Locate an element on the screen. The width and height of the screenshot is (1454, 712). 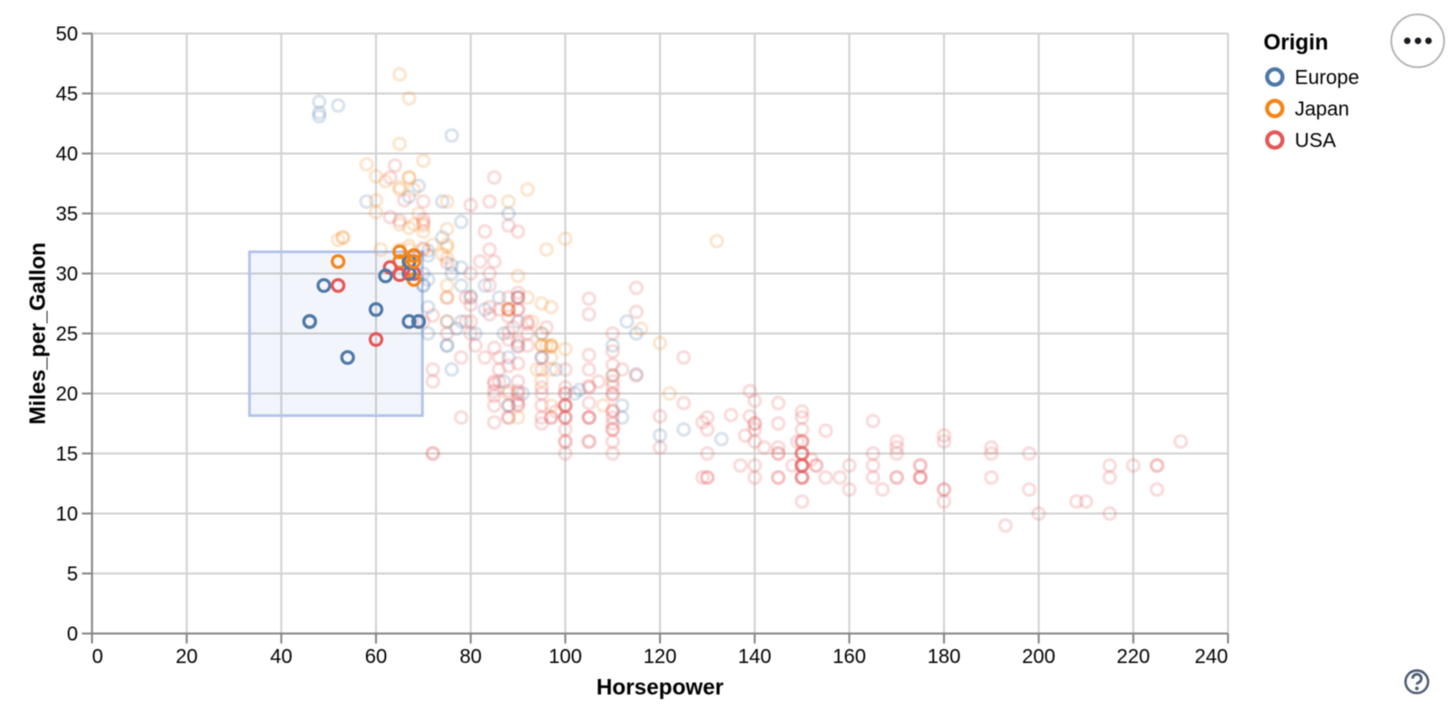
svg-text: 5 is located at coordinates (72, 575).